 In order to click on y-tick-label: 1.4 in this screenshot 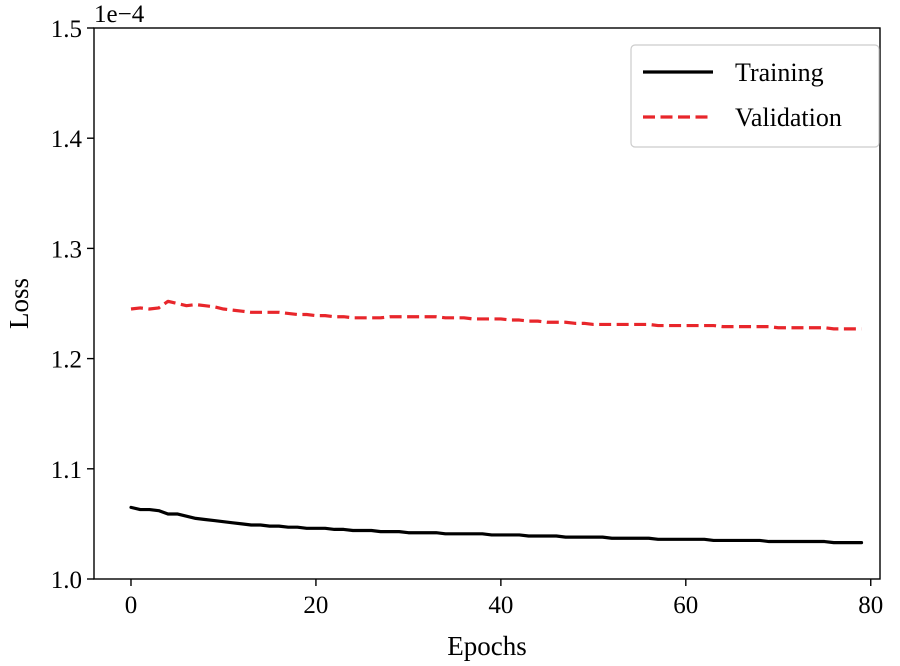, I will do `click(67, 139)`.